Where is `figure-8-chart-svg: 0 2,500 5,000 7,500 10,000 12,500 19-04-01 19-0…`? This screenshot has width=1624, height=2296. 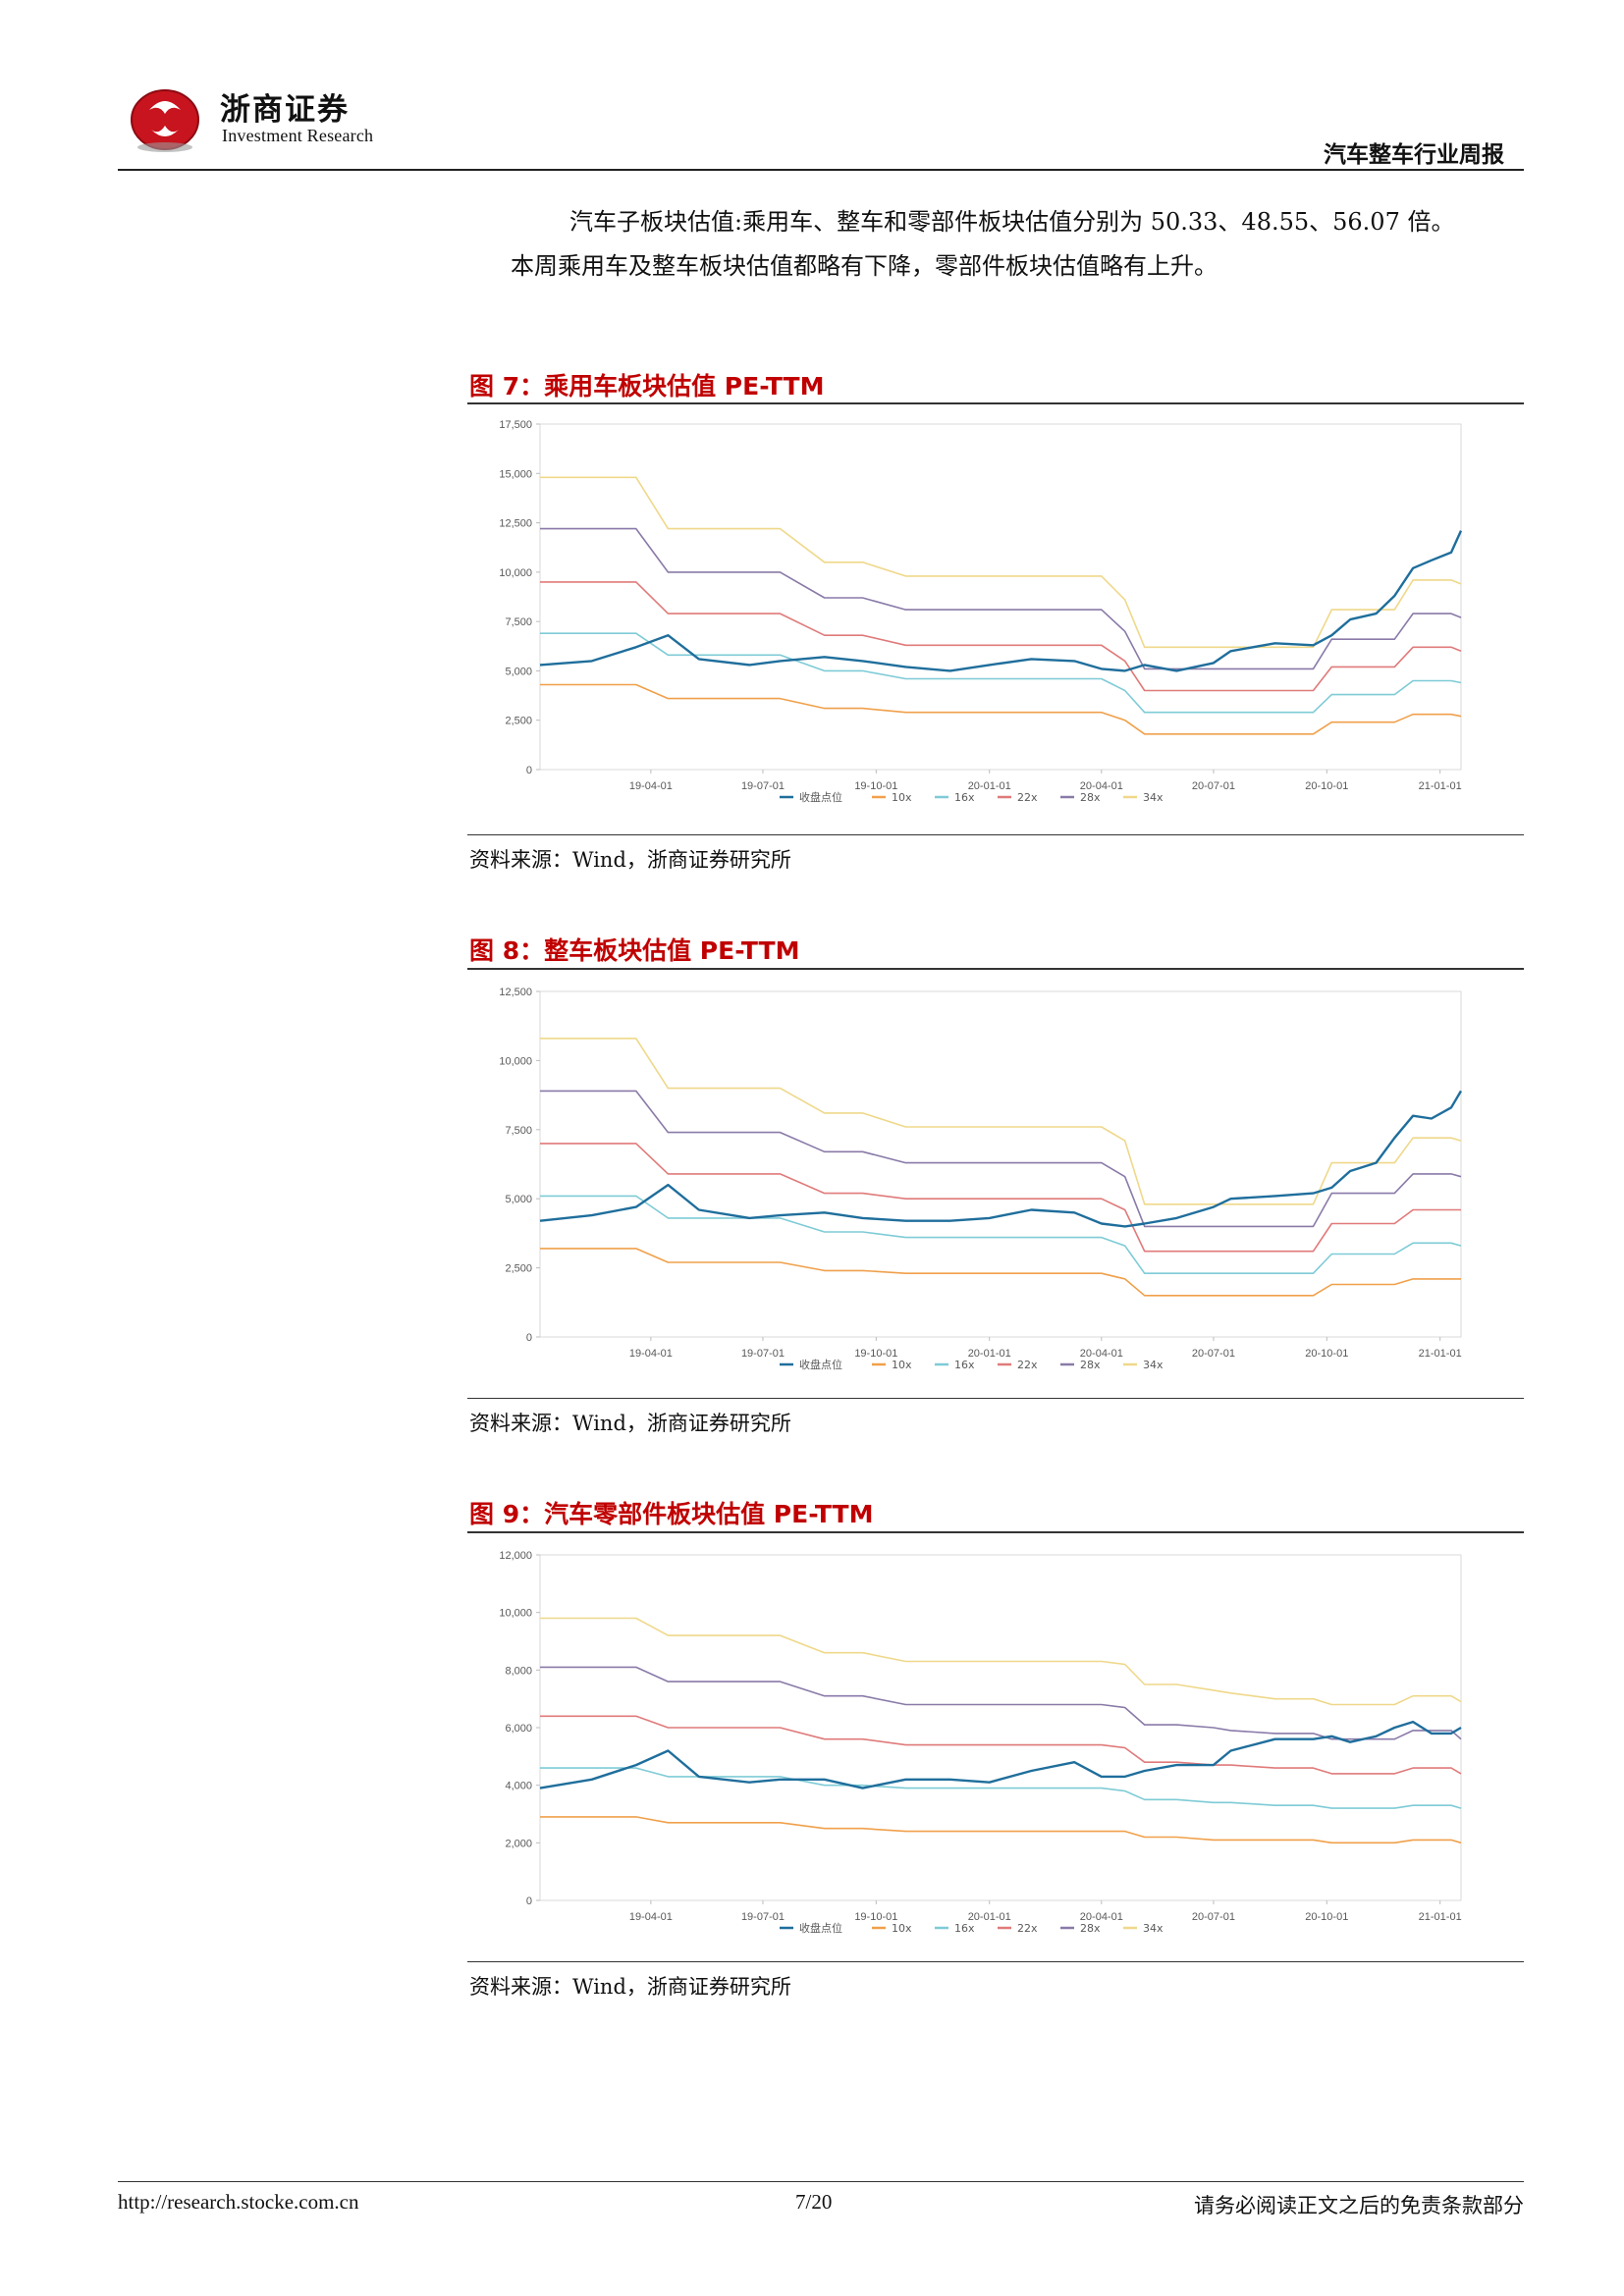
figure-8-chart-svg: 0 2,500 5,000 7,500 10,000 12,500 19-04-01 19-0… is located at coordinates (981, 1179).